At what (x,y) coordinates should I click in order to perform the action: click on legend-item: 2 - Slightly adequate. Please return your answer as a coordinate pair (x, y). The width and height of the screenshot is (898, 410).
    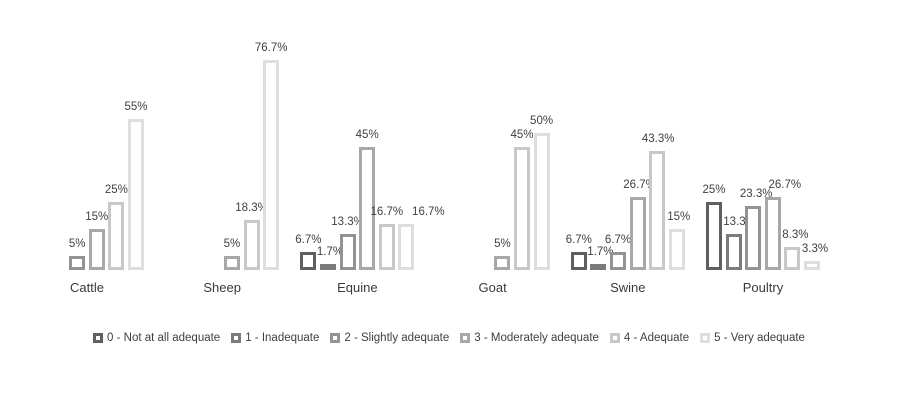
    Looking at the image, I should click on (389, 338).